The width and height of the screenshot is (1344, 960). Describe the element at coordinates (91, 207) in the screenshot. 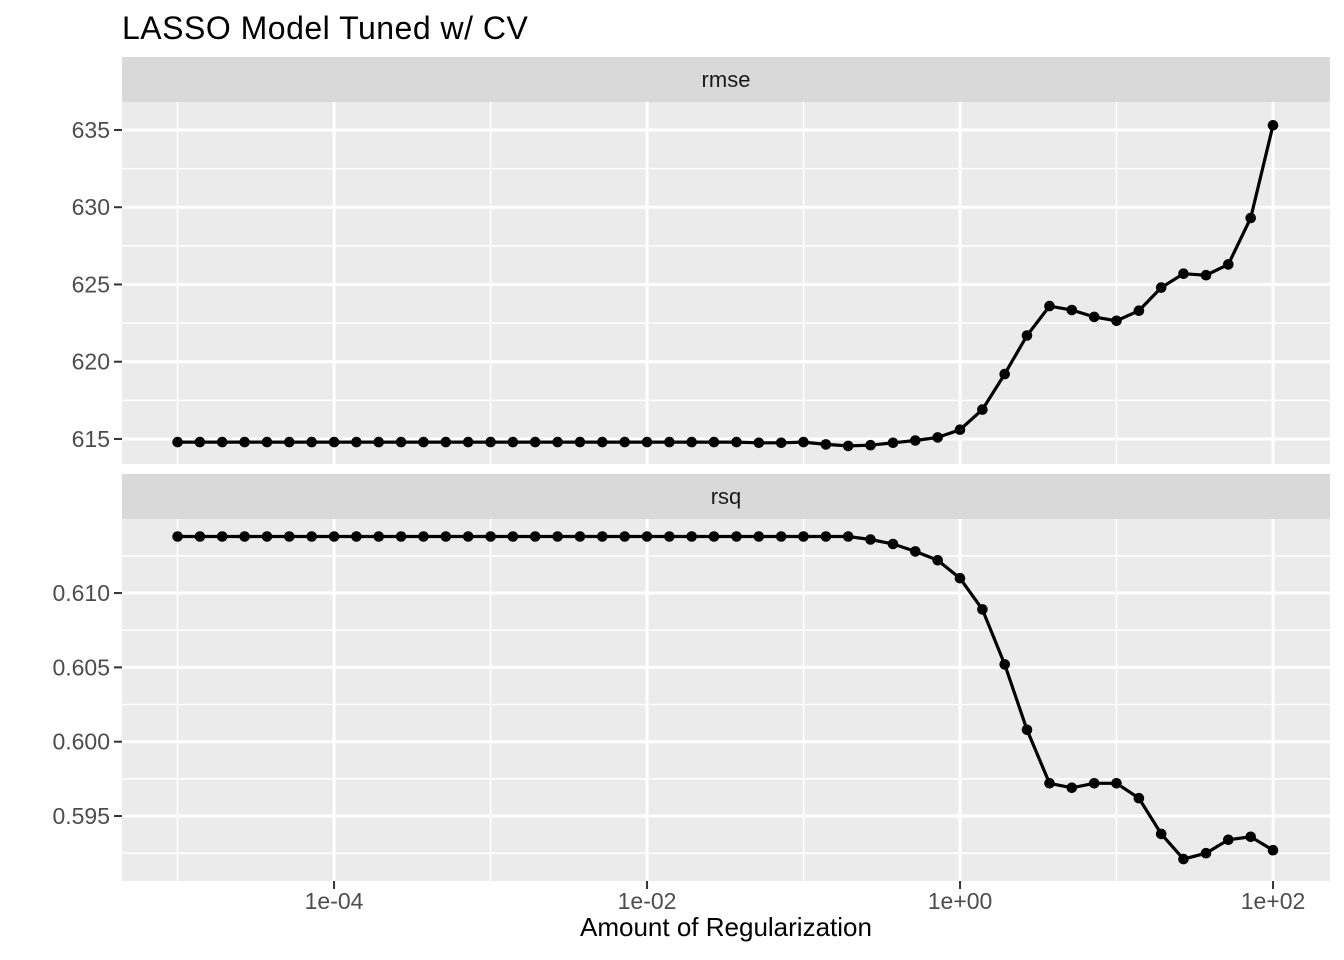

I see `y-tick-label: 630` at that location.